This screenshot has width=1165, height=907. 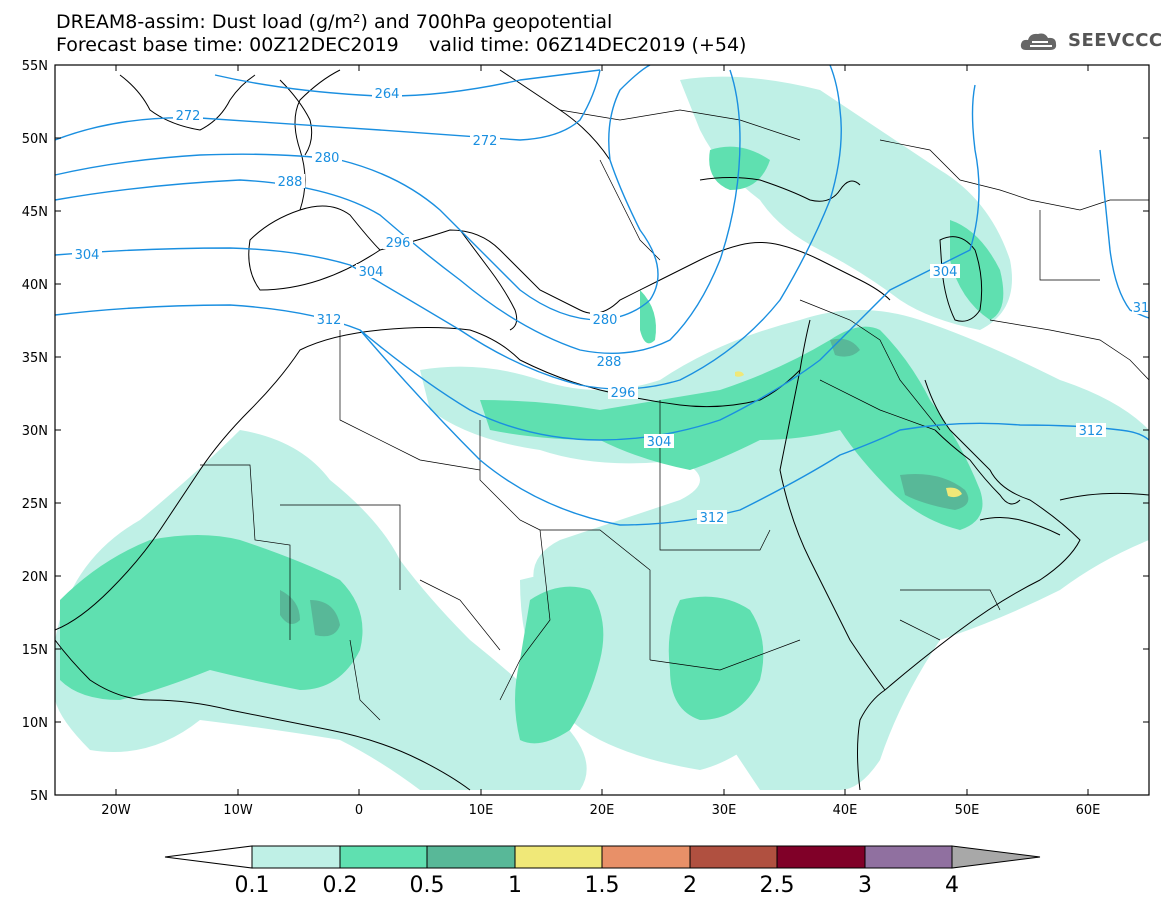 I want to click on lon-label: 10W, so click(x=238, y=810).